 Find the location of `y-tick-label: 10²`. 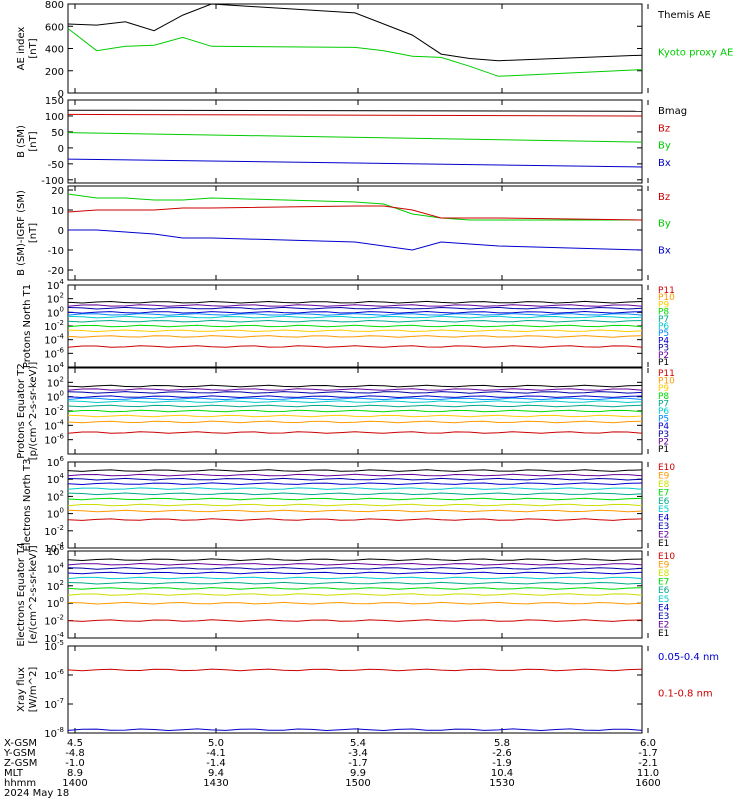

y-tick-label: 10² is located at coordinates (55, 299).